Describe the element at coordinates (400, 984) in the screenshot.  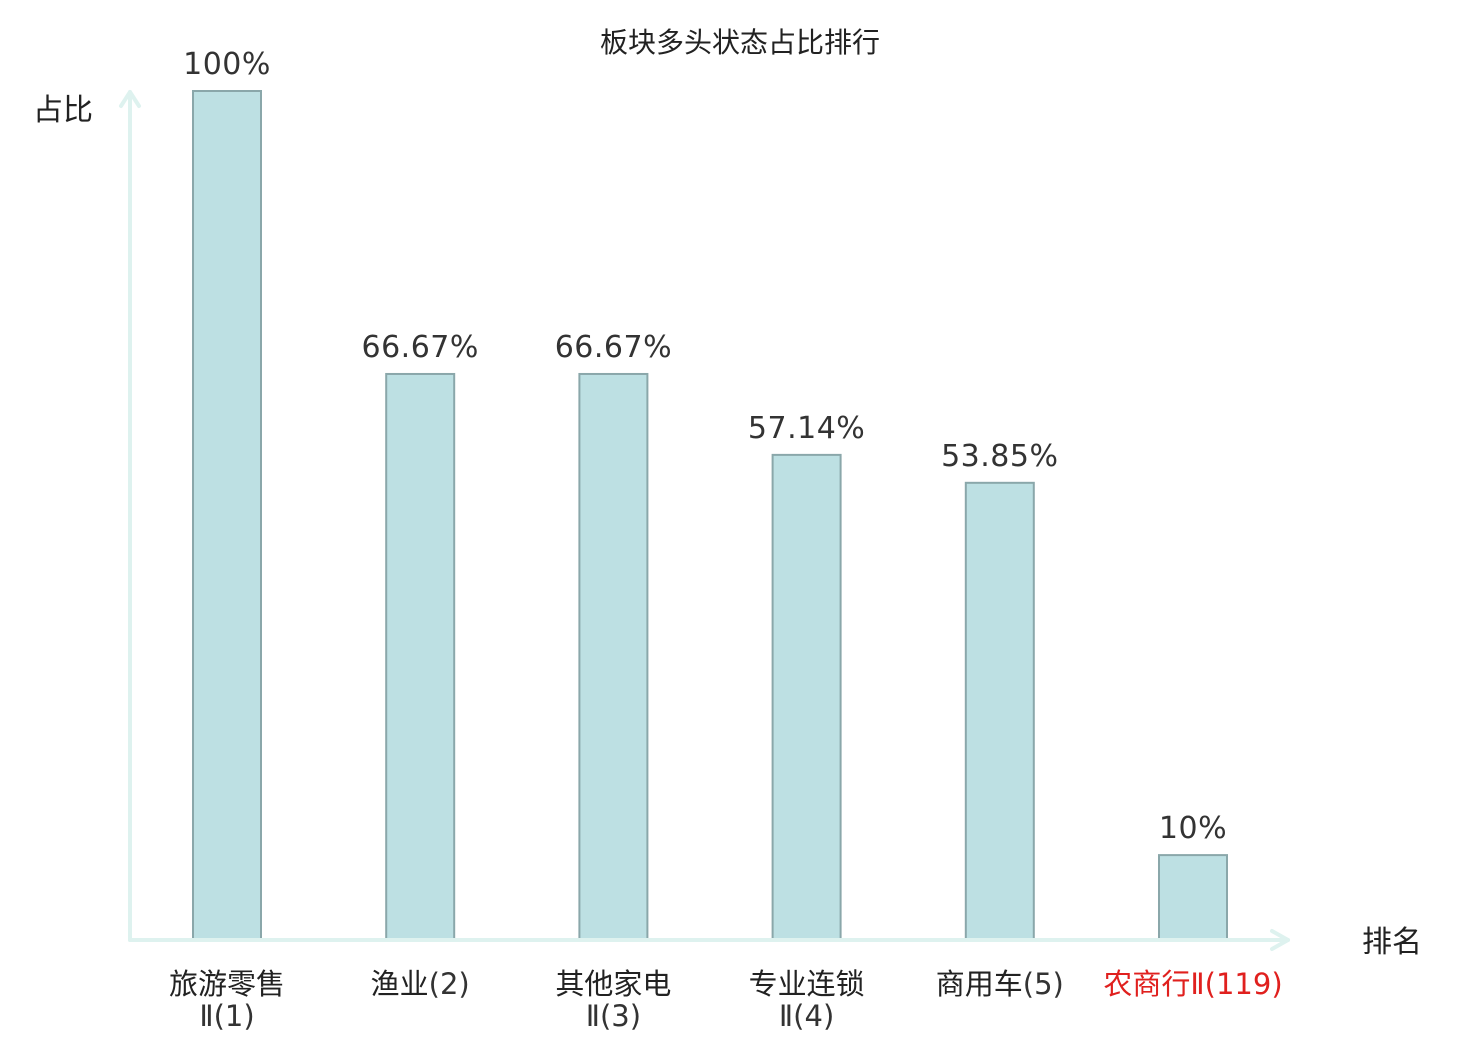
I see `category-name: 渔业` at that location.